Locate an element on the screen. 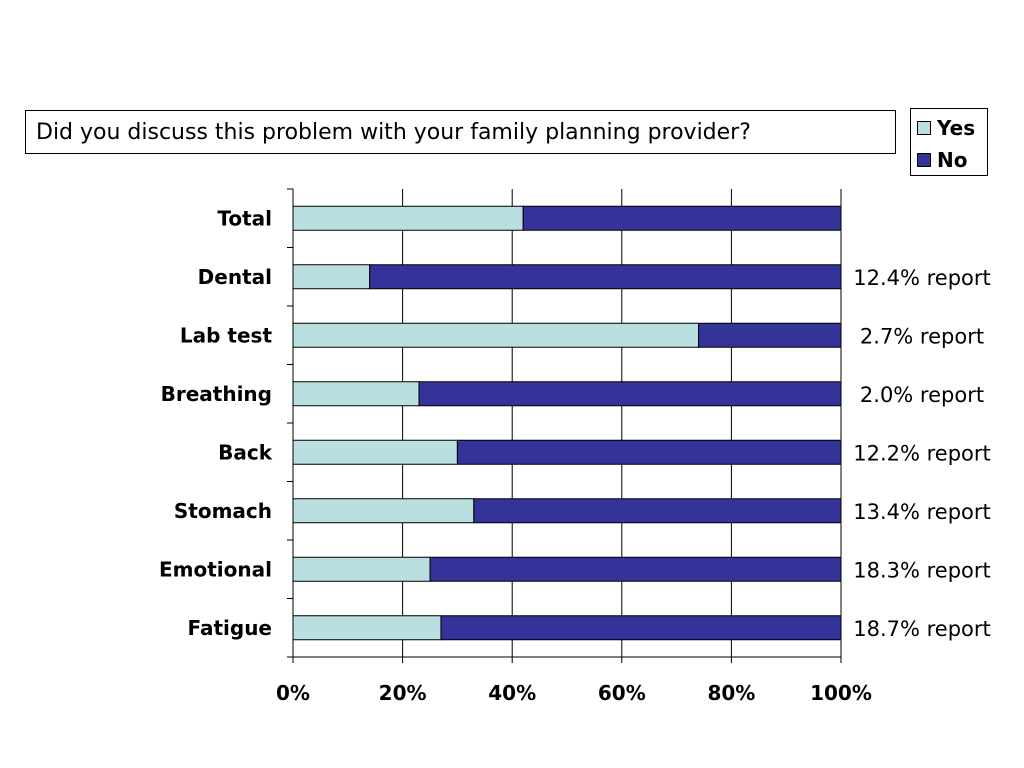 This screenshot has height=768, width=1024. bar-yes-stomach is located at coordinates (383, 511).